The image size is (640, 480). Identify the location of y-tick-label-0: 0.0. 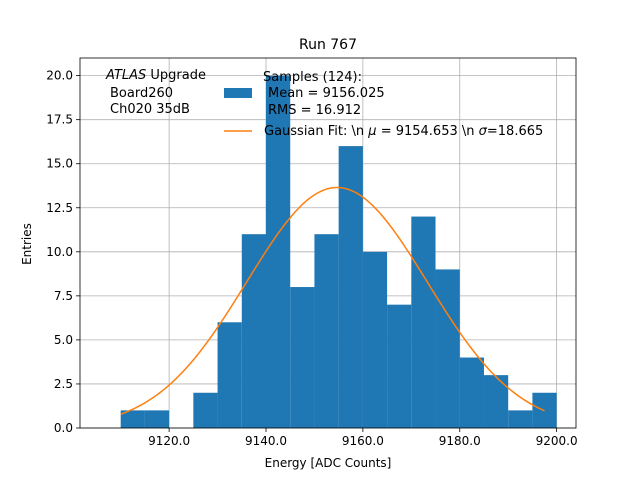
(63, 428).